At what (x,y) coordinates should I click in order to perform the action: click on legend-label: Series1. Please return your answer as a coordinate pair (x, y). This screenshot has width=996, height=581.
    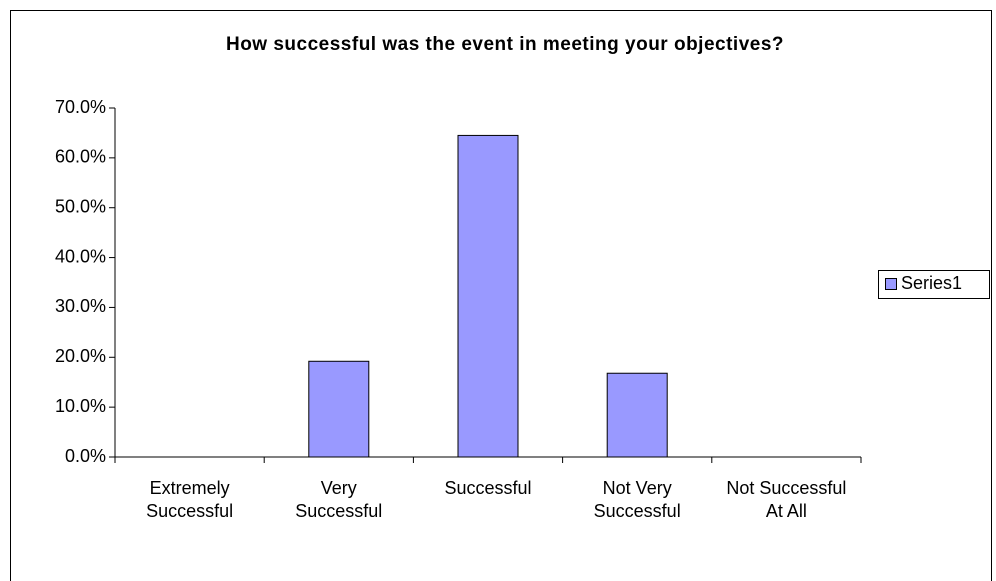
    Looking at the image, I should click on (931, 283).